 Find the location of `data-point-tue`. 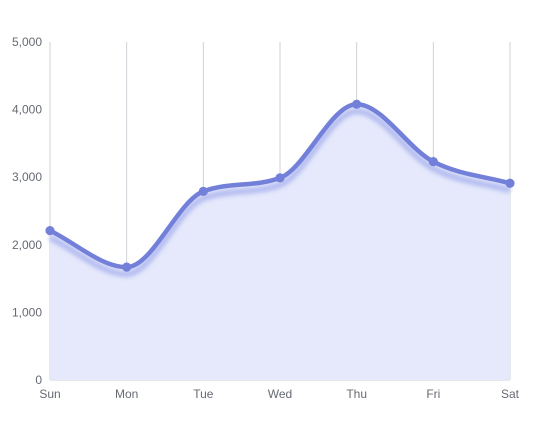

data-point-tue is located at coordinates (203, 191).